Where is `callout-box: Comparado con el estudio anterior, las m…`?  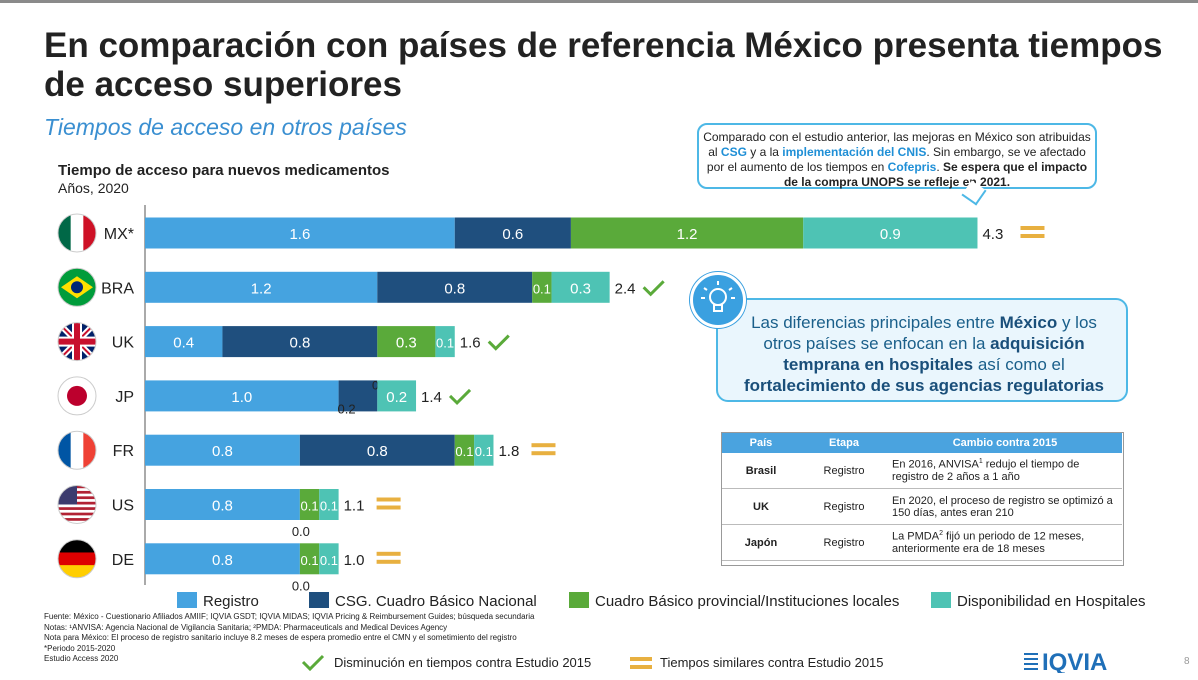 callout-box: Comparado con el estudio anterior, las m… is located at coordinates (897, 156).